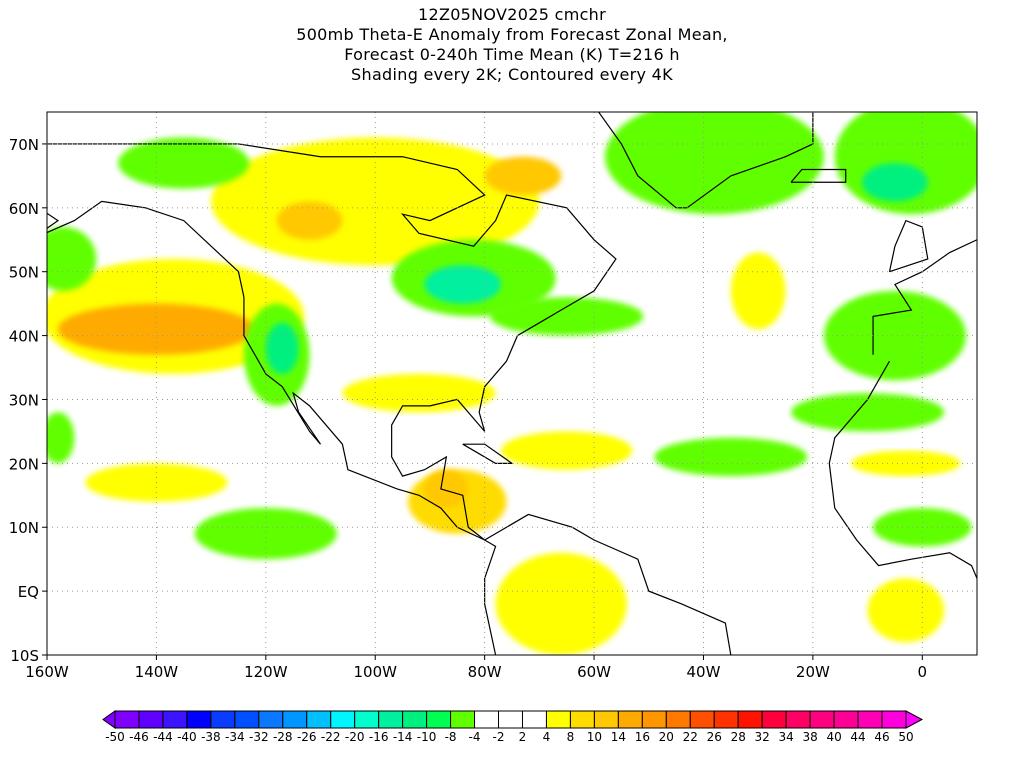 The image size is (1024, 768). What do you see at coordinates (265, 534) in the screenshot?
I see `anomaly-region-tropical-pacific` at bounding box center [265, 534].